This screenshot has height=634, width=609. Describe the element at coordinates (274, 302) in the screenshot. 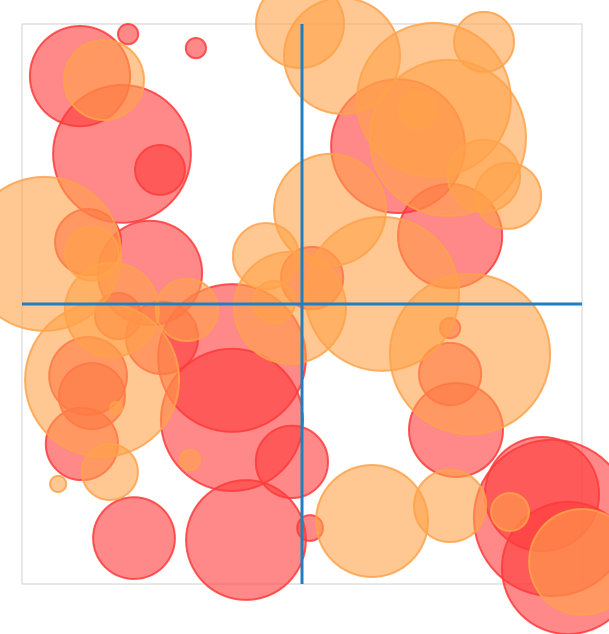

I see `bubble-s1-p15` at that location.